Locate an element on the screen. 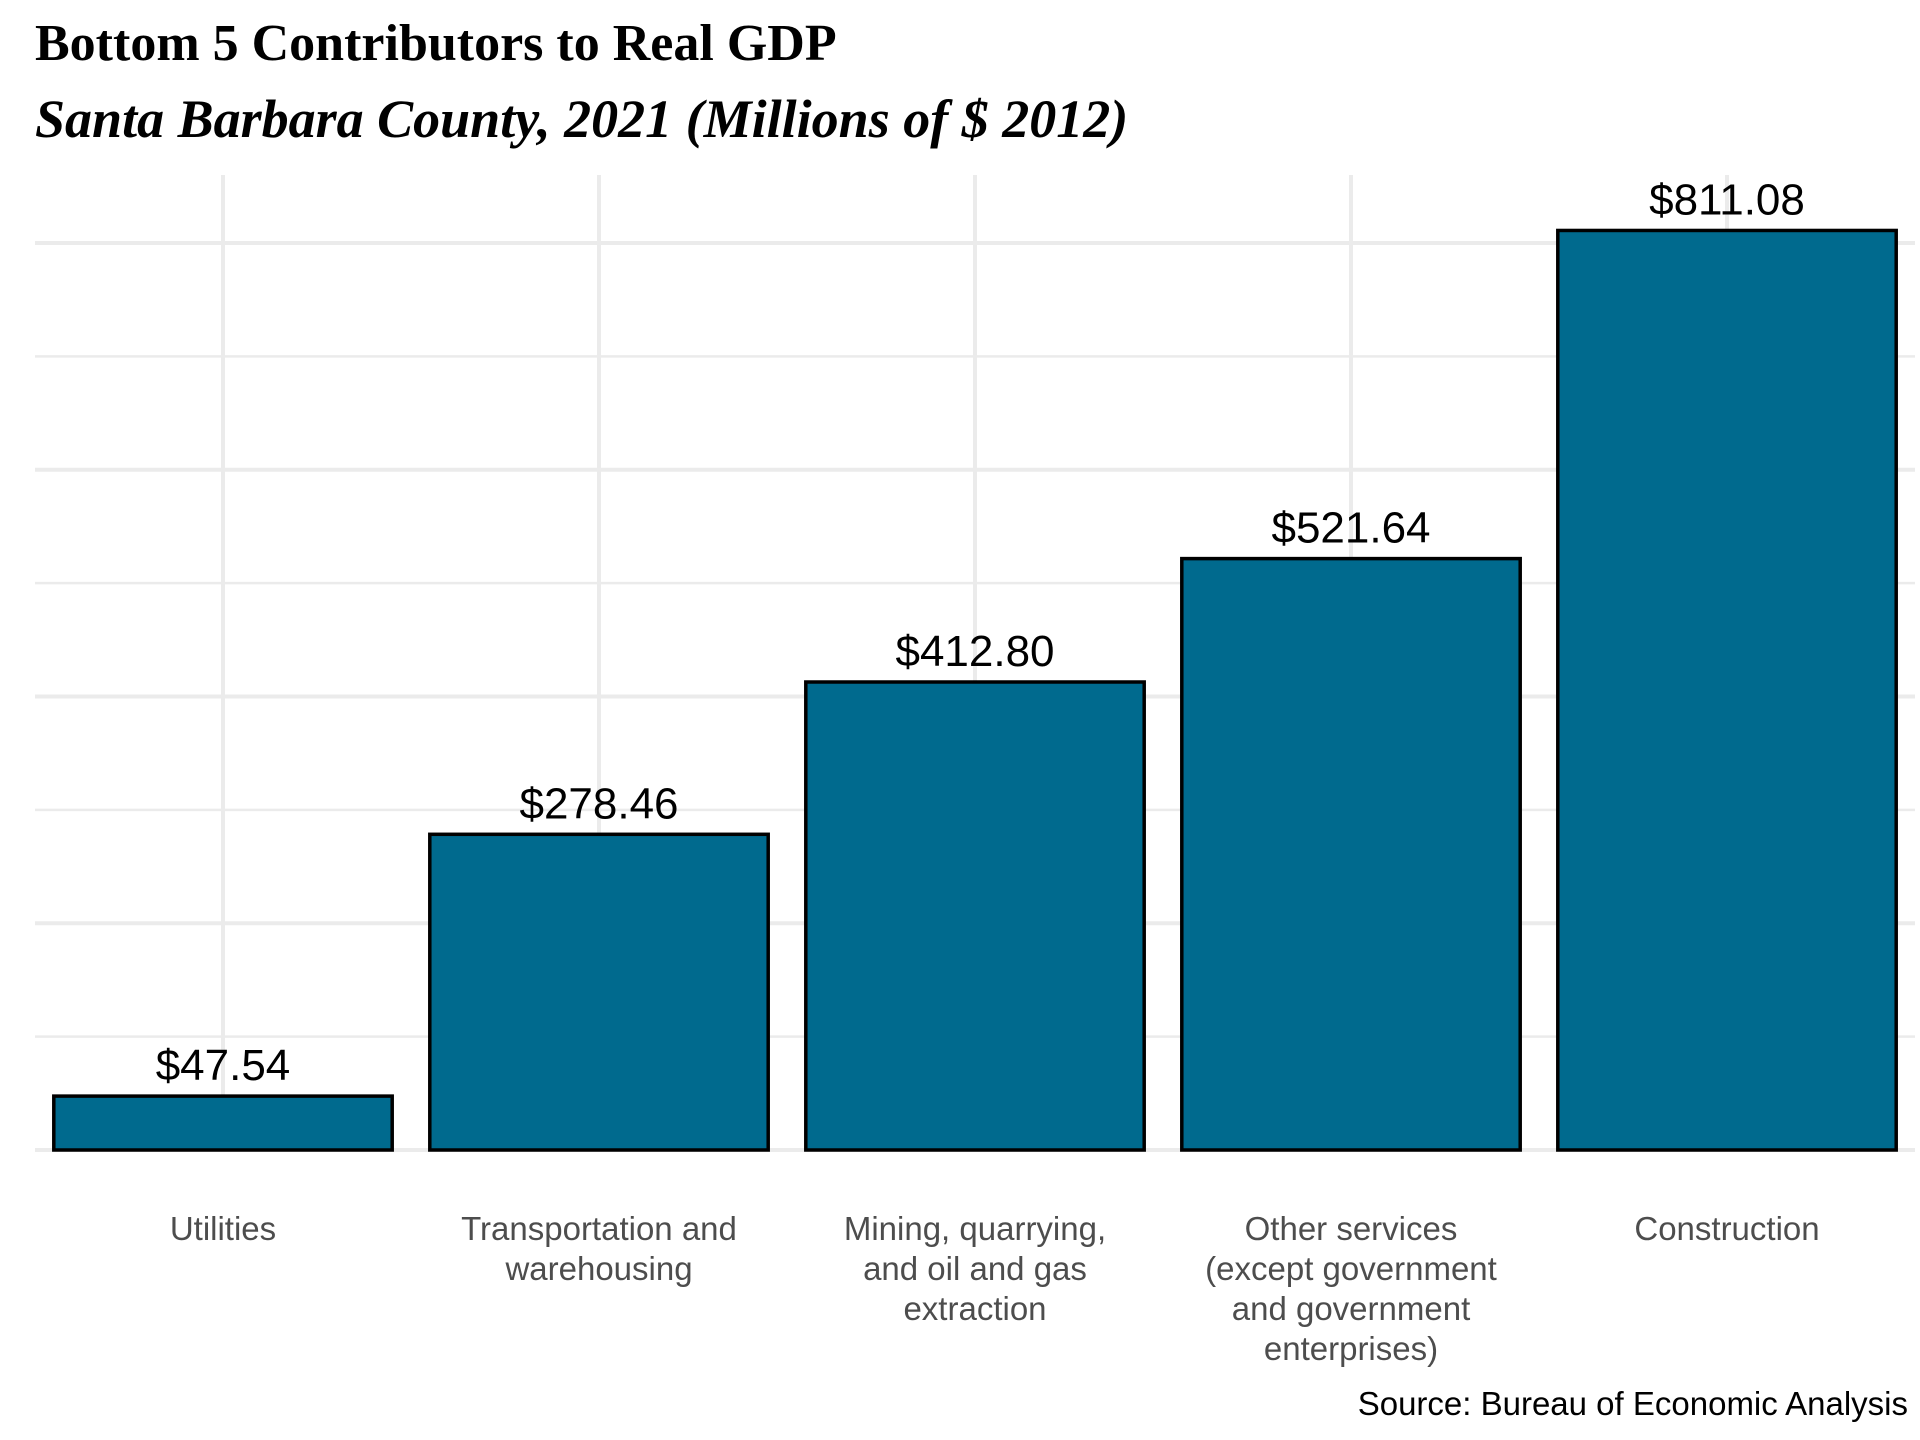 This screenshot has width=1920, height=1440. x-tick-label-line: and government is located at coordinates (1351, 1308).